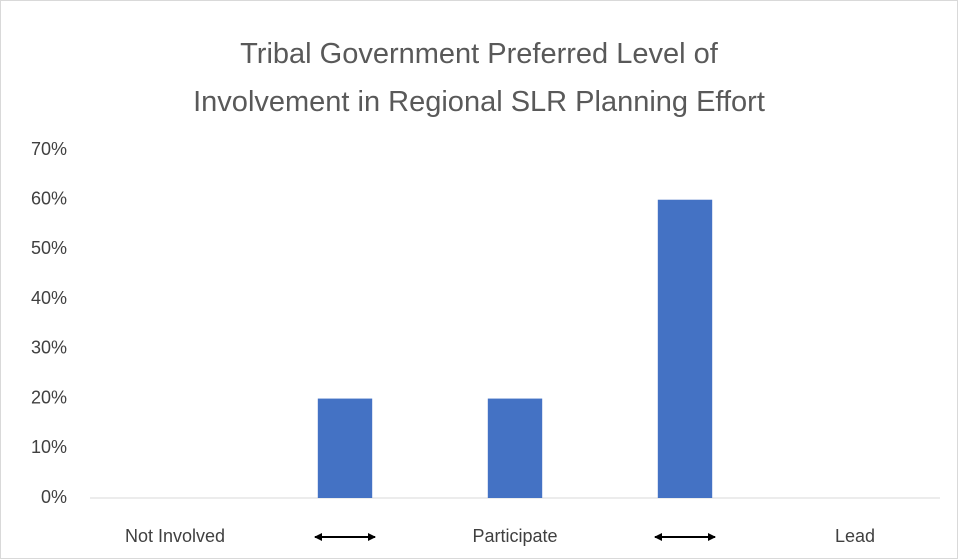 The width and height of the screenshot is (958, 559). What do you see at coordinates (514, 536) in the screenshot?
I see `x-tick-label: Participate` at bounding box center [514, 536].